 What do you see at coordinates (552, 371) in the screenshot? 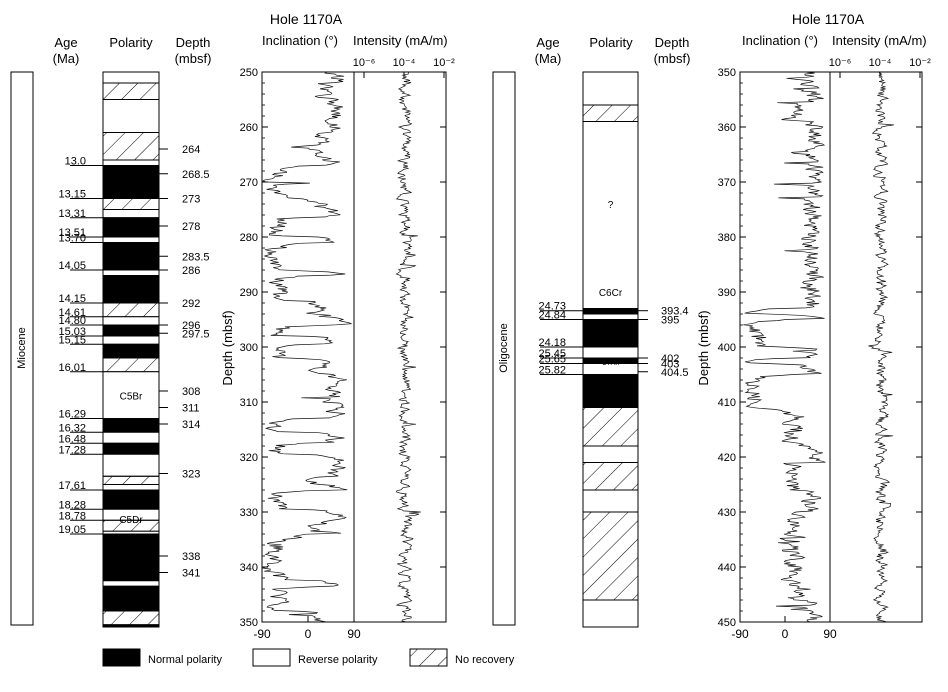
I see `age-tick-label: 25.82` at bounding box center [552, 371].